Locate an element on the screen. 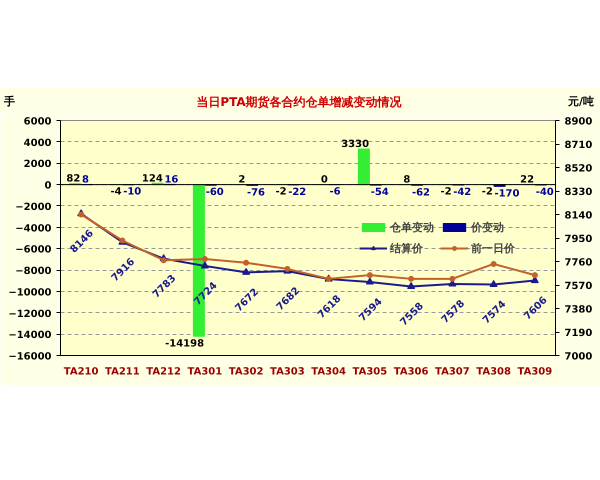  data-label: -6 is located at coordinates (335, 192).